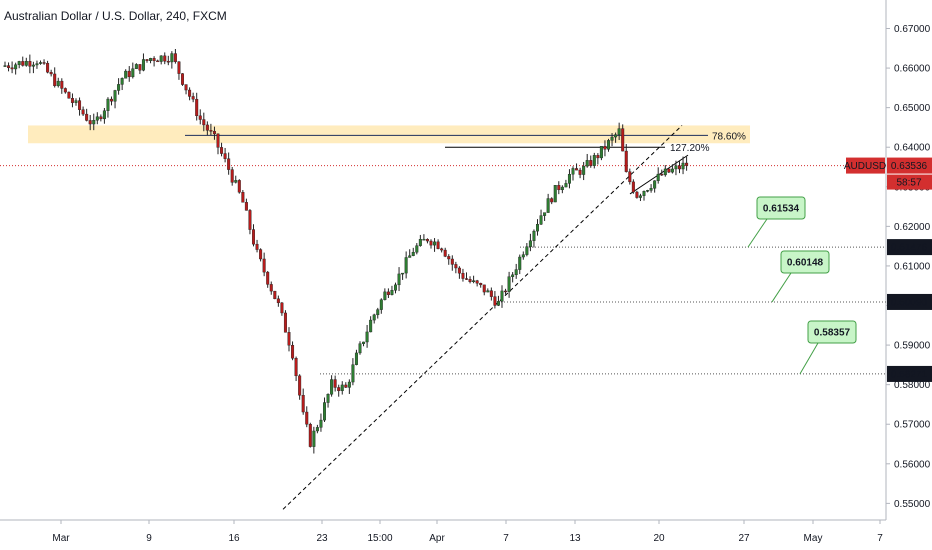 The image size is (932, 550). What do you see at coordinates (234, 538) in the screenshot?
I see `time-tick-label: 16` at bounding box center [234, 538].